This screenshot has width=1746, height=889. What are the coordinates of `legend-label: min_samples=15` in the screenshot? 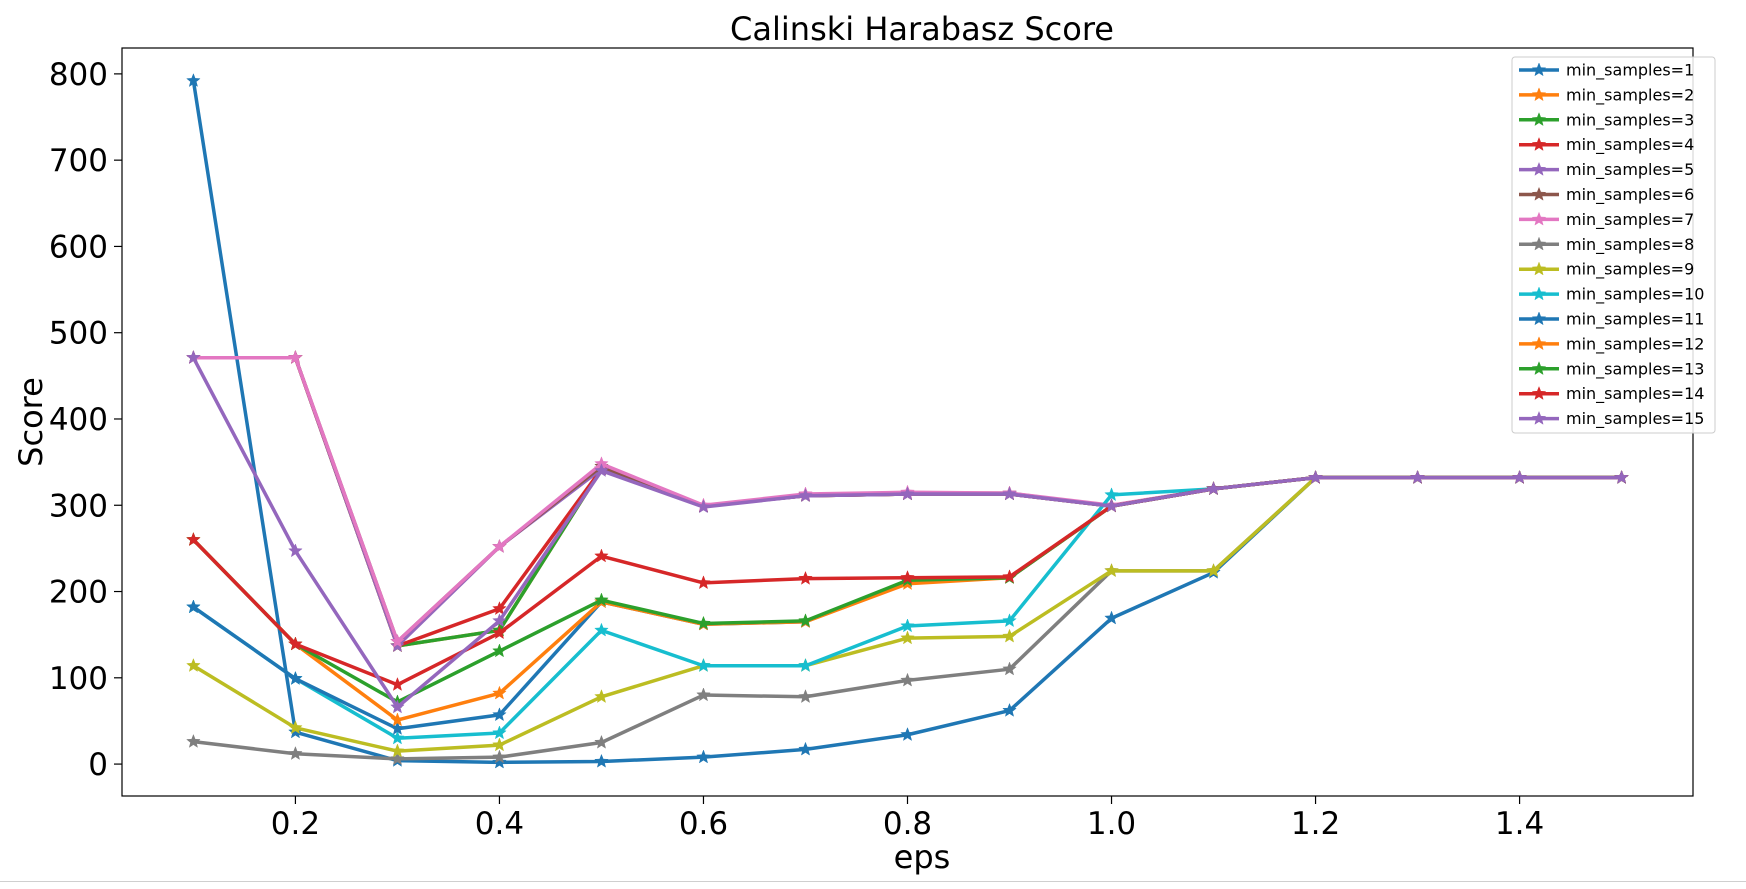 It's located at (1635, 419).